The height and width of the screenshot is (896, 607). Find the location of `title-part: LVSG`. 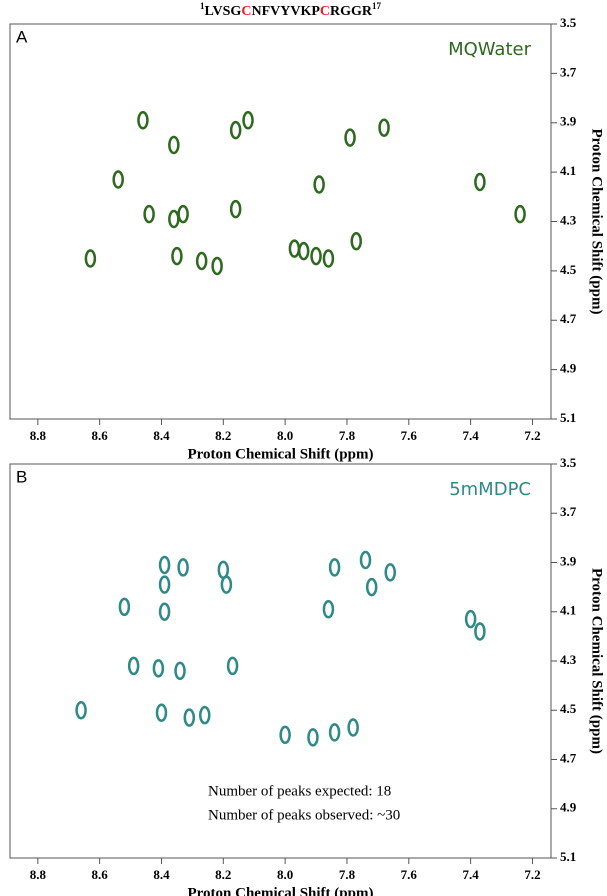

title-part: LVSG is located at coordinates (222, 11).